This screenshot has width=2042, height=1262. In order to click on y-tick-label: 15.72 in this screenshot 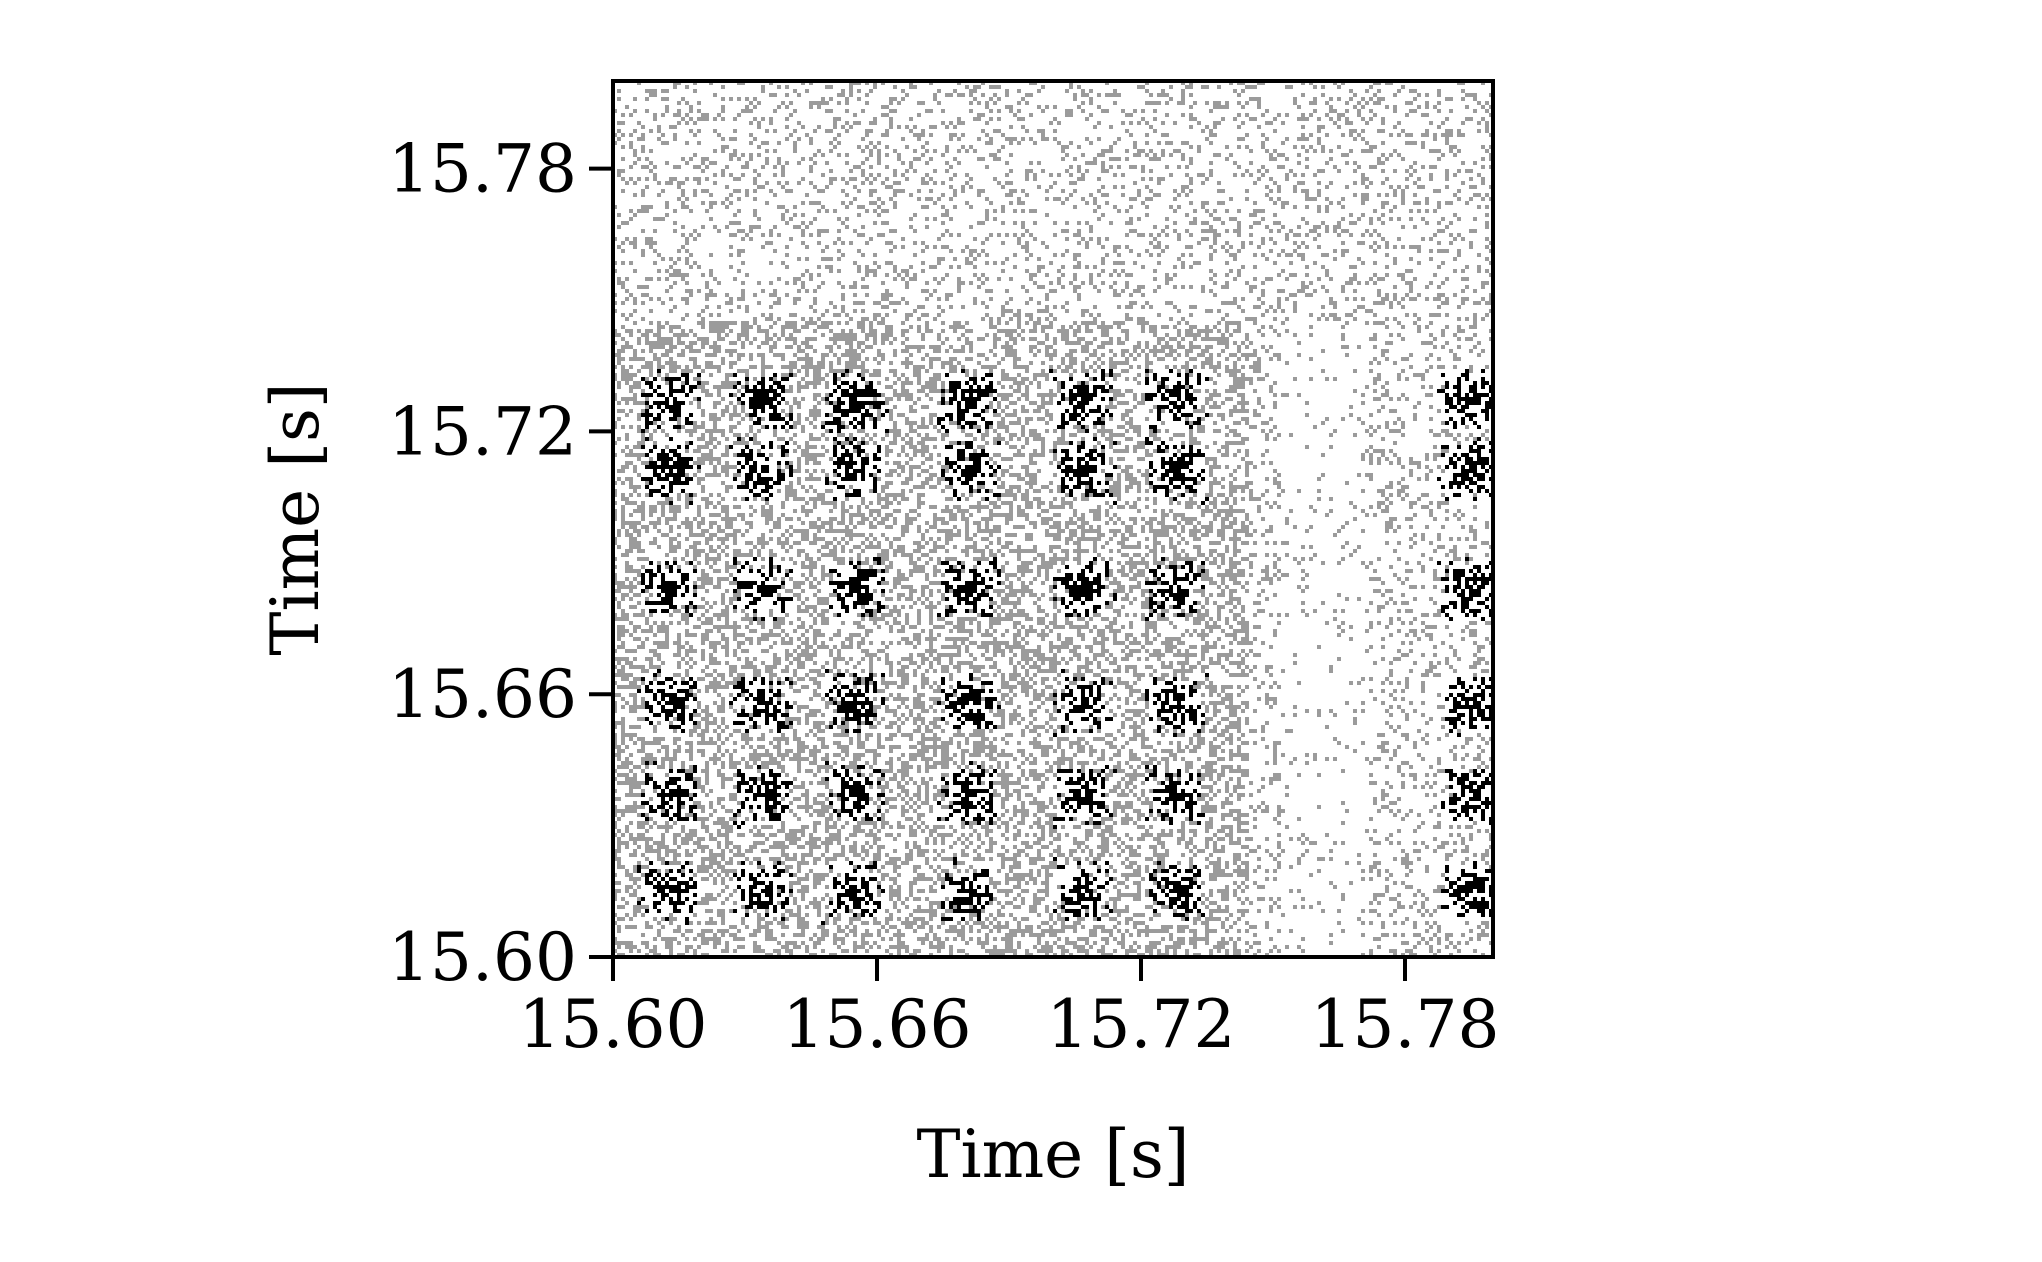, I will do `click(482, 431)`.